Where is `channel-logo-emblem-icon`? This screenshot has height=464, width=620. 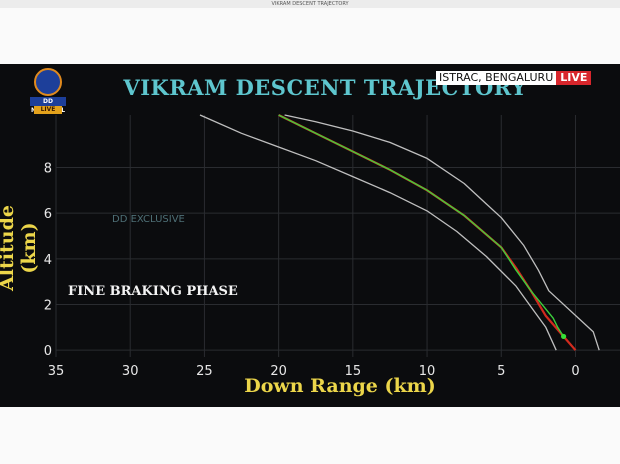
channel-logo-emblem-icon is located at coordinates (48, 82).